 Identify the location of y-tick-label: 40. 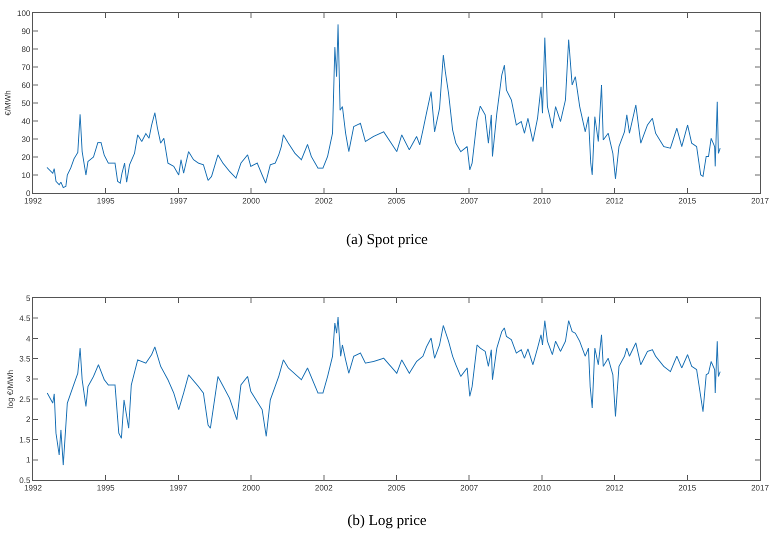
(26, 121).